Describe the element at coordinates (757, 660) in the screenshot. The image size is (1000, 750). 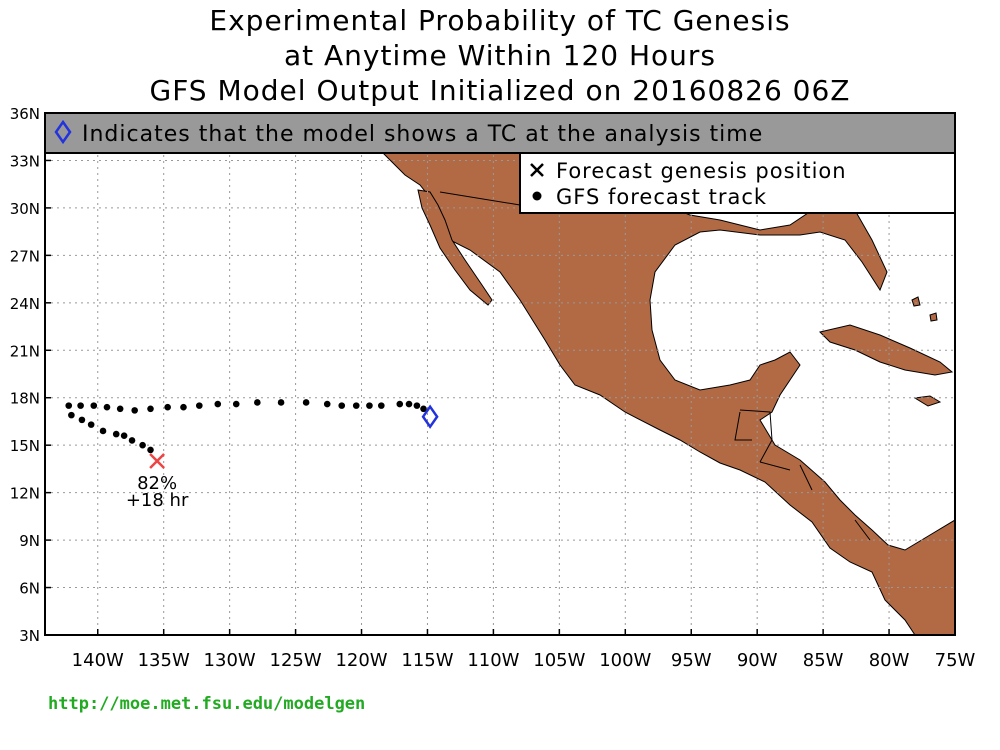
I see `lon-tick-label: 90W` at that location.